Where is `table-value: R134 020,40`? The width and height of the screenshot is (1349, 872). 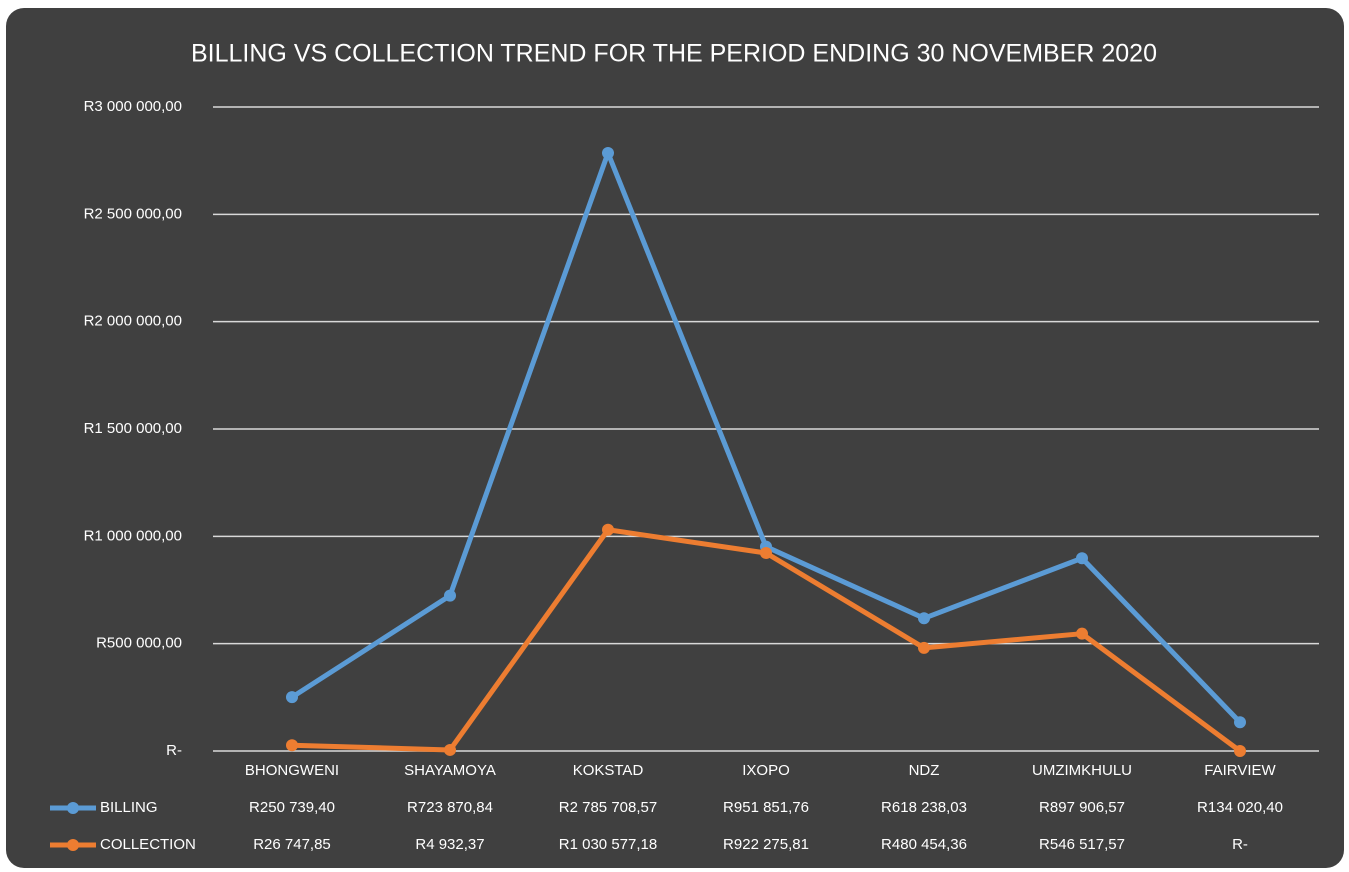
table-value: R134 020,40 is located at coordinates (1240, 807).